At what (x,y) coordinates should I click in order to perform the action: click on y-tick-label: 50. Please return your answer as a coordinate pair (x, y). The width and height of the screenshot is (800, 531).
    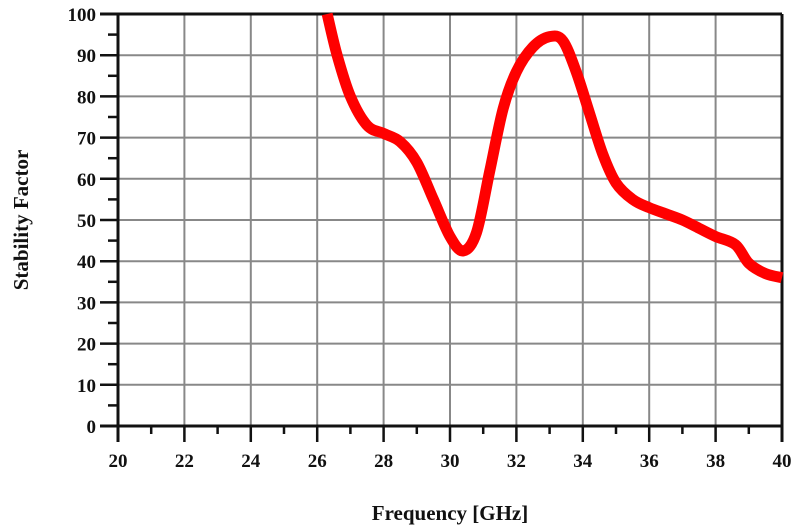
    Looking at the image, I should click on (86, 221).